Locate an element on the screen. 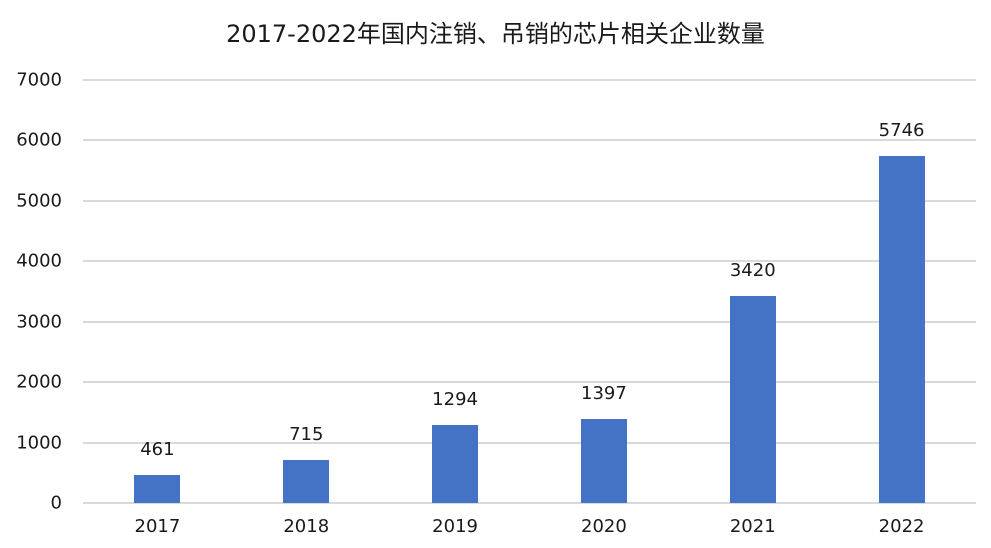 The height and width of the screenshot is (548, 991). y-tick-label: 2000 is located at coordinates (39, 382).